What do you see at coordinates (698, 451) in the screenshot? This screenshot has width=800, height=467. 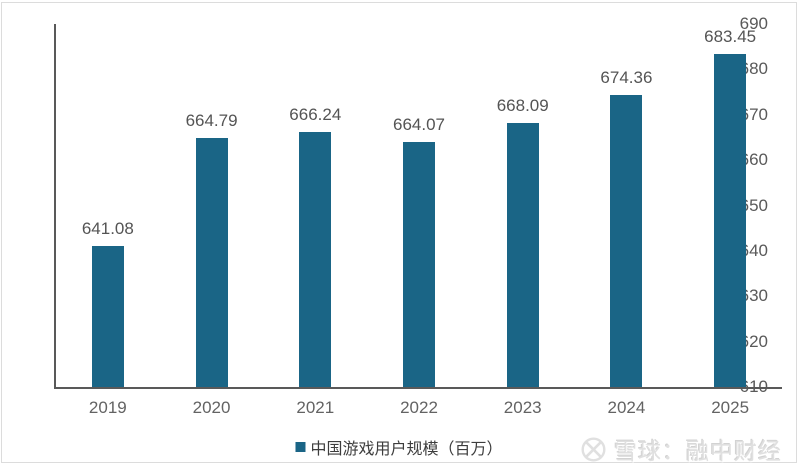 I see `watermark-text: 雪球：融中财经` at bounding box center [698, 451].